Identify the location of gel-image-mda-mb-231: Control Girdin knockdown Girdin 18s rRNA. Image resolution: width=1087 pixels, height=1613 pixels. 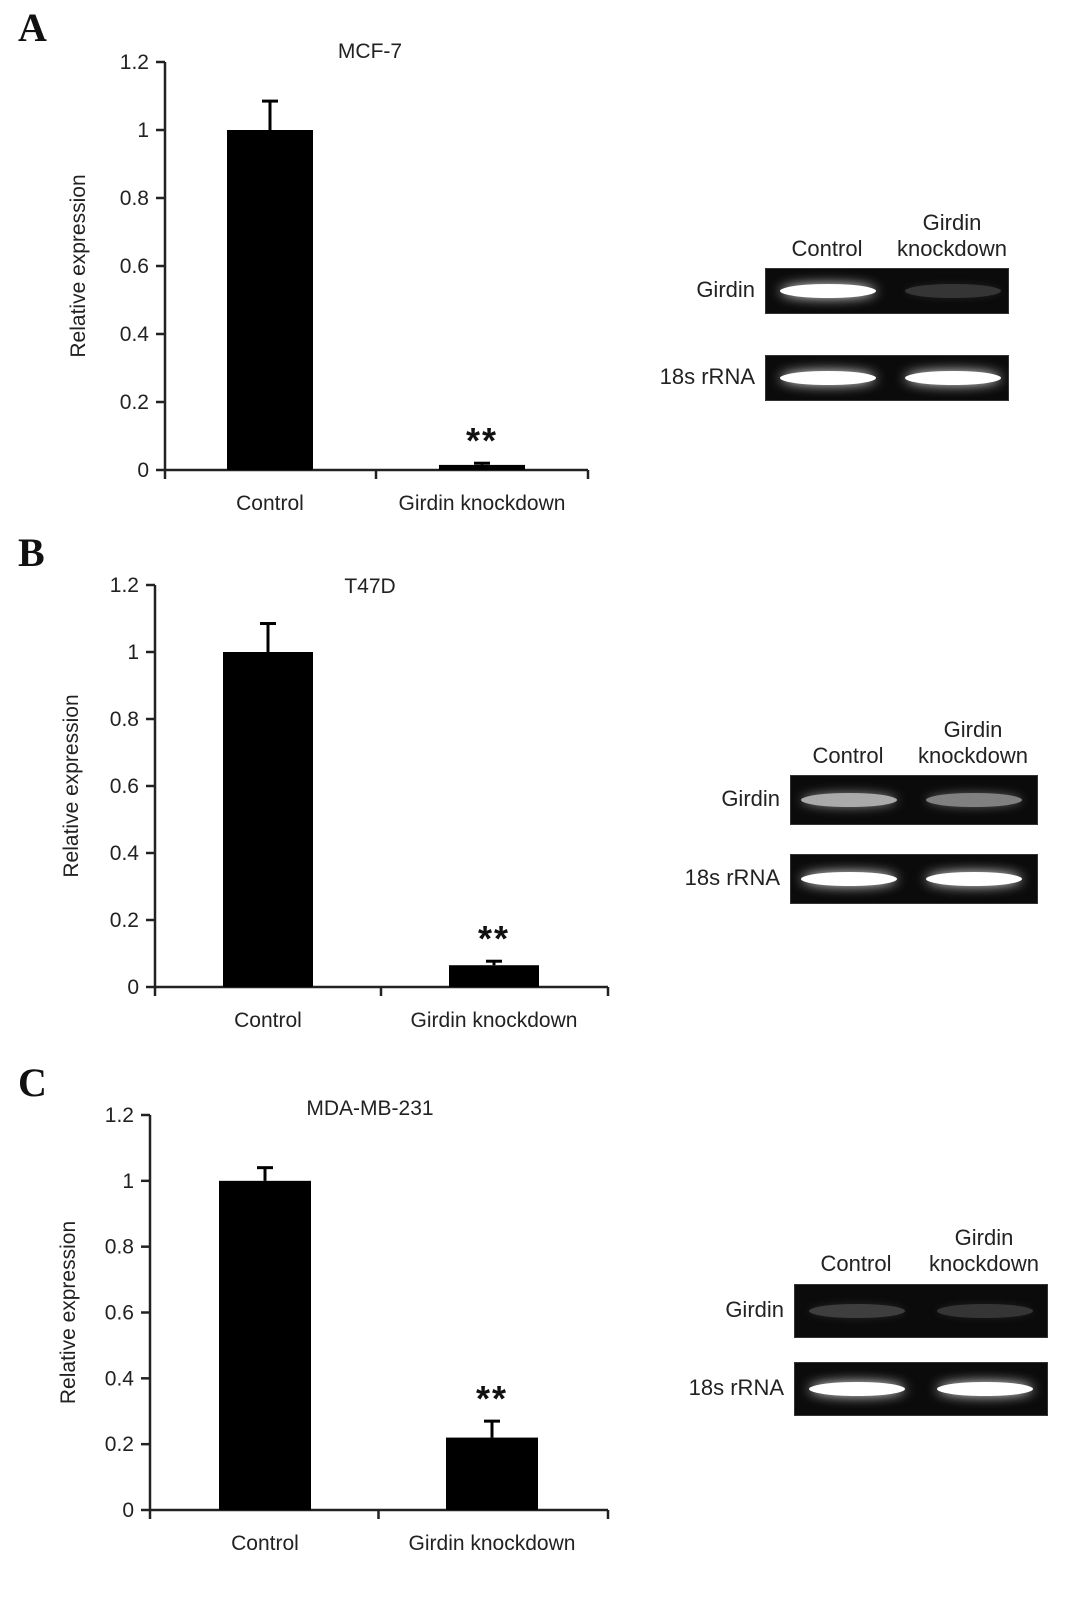
(864, 1322).